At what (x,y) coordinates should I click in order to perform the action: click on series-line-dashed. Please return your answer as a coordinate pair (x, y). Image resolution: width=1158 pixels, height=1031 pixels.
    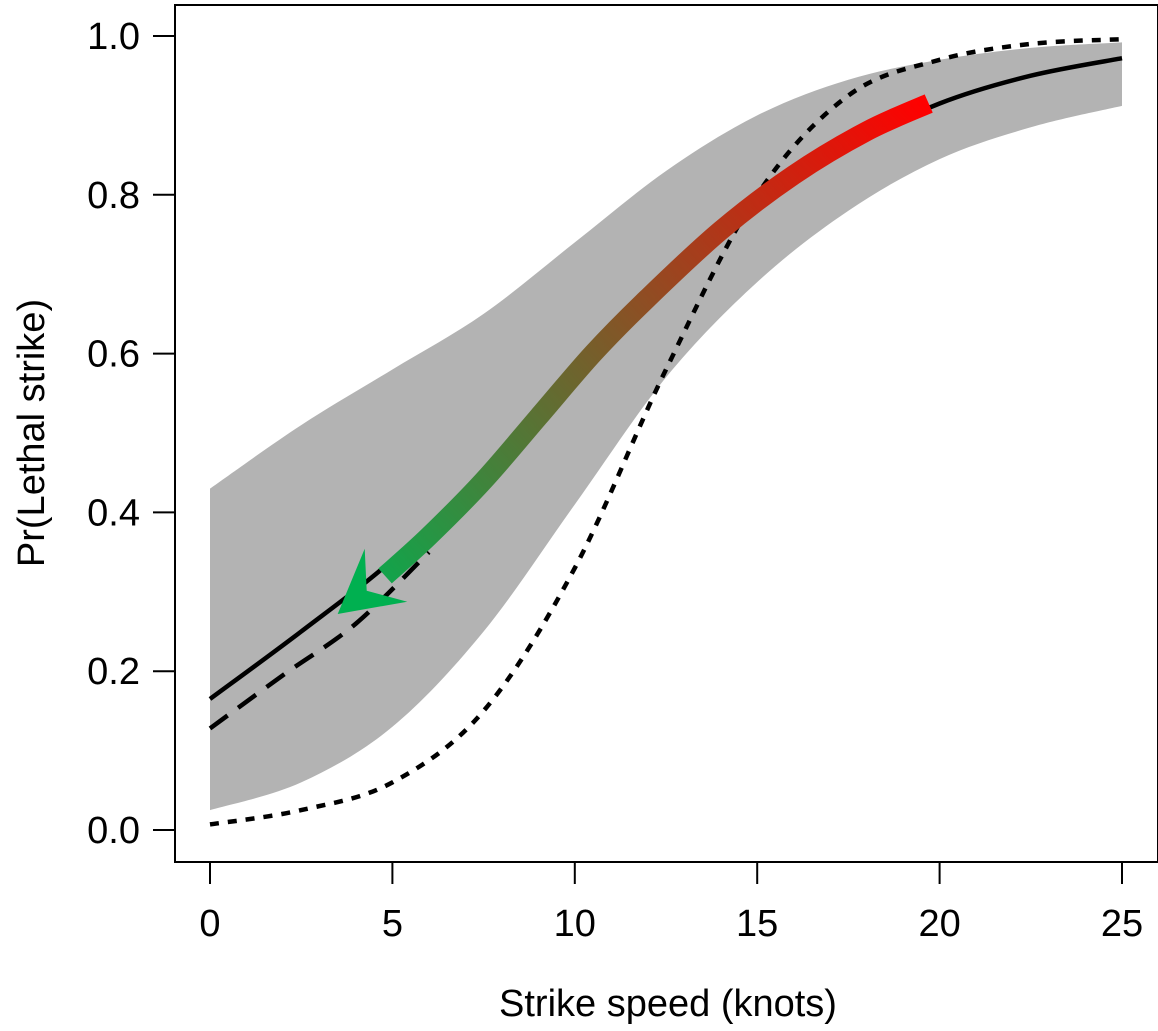
    Looking at the image, I should click on (319, 640).